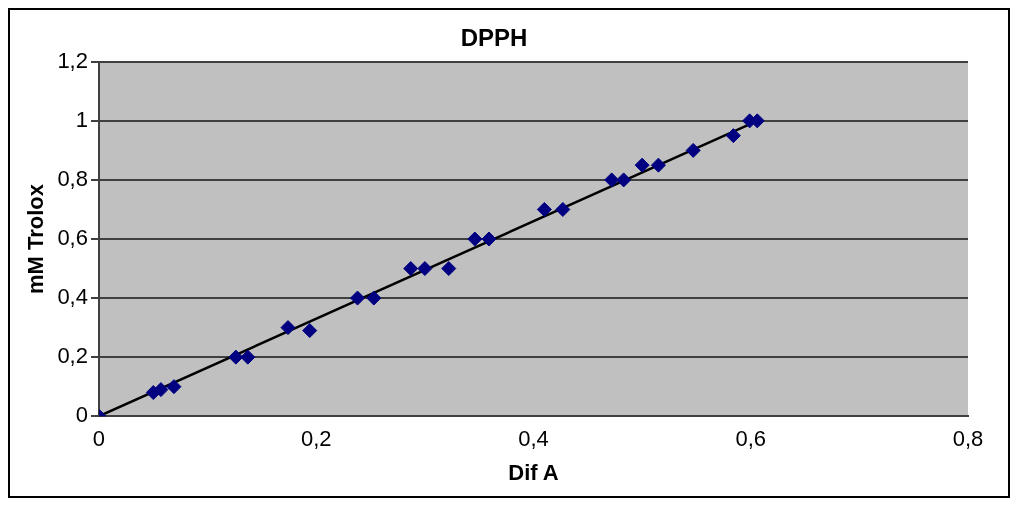  I want to click on y-tick-label: 1, so click(81, 119).